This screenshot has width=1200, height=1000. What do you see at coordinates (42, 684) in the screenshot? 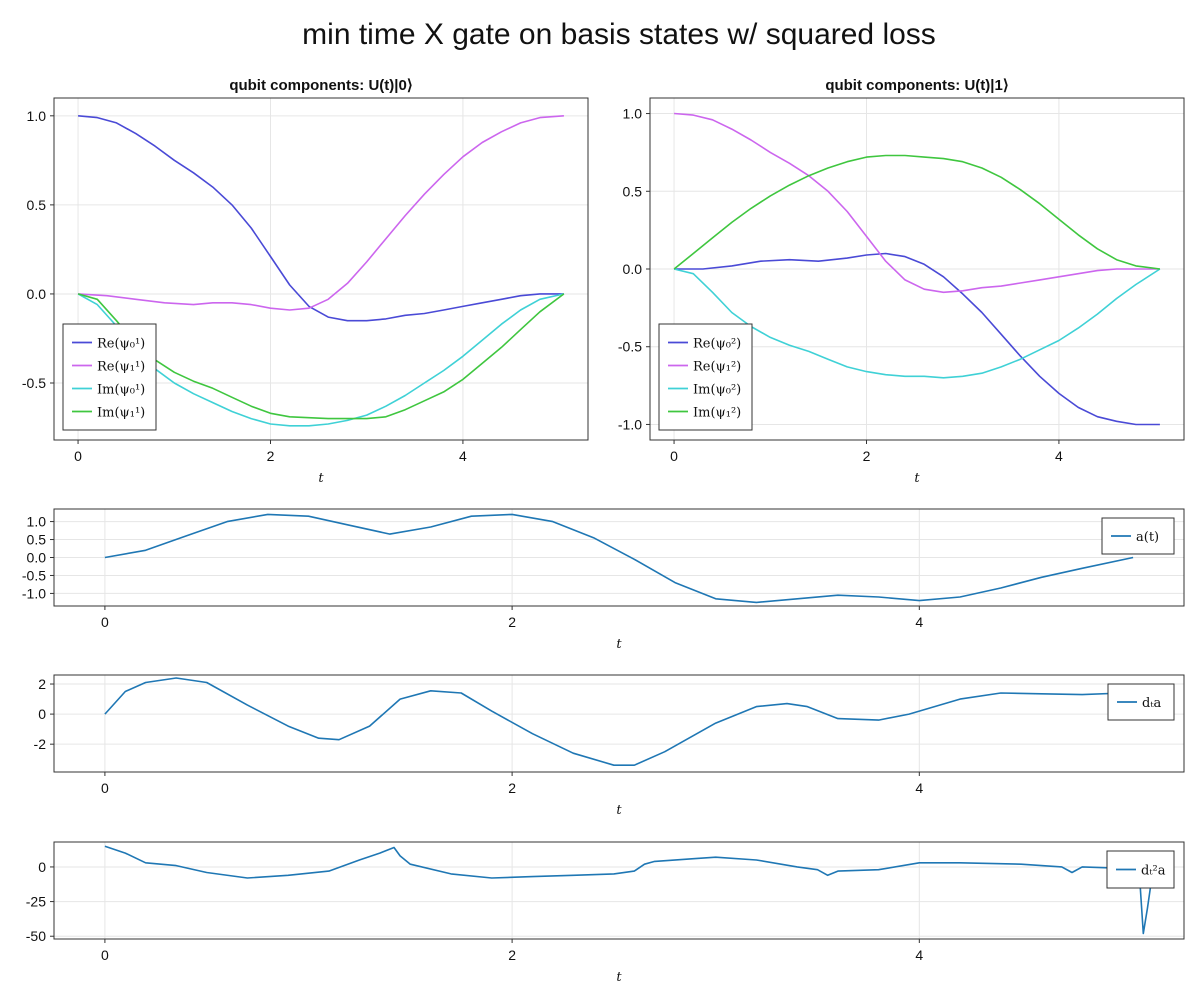
I see `y-tick-label: 2` at bounding box center [42, 684].